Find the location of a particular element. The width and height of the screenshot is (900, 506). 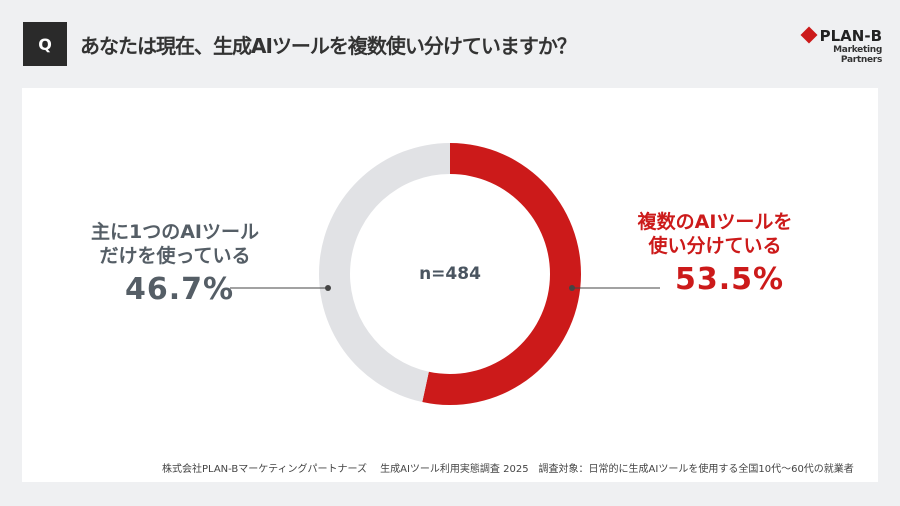

question-badge: Q is located at coordinates (45, 44).